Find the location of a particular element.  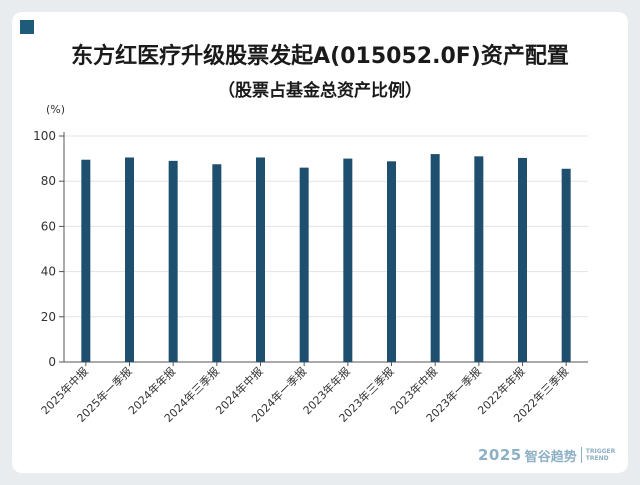

watermark-en-line1: TRIGGER is located at coordinates (600, 451).